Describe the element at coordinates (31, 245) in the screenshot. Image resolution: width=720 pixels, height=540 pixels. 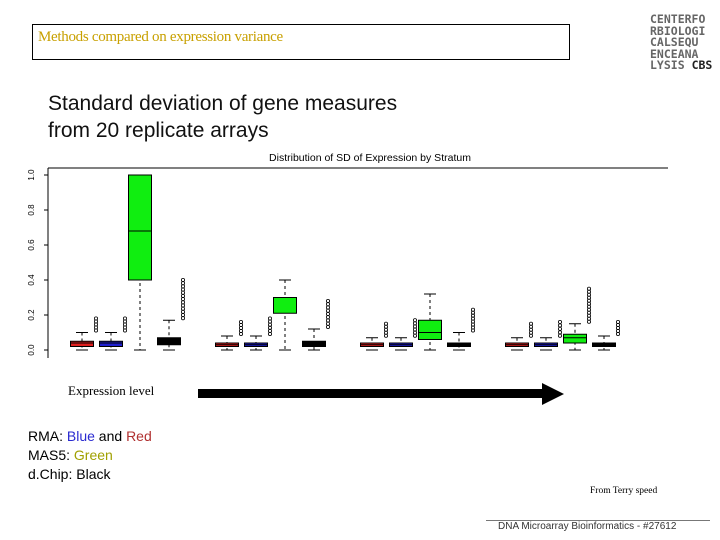
I see `y-tick-label: 0.6` at that location.